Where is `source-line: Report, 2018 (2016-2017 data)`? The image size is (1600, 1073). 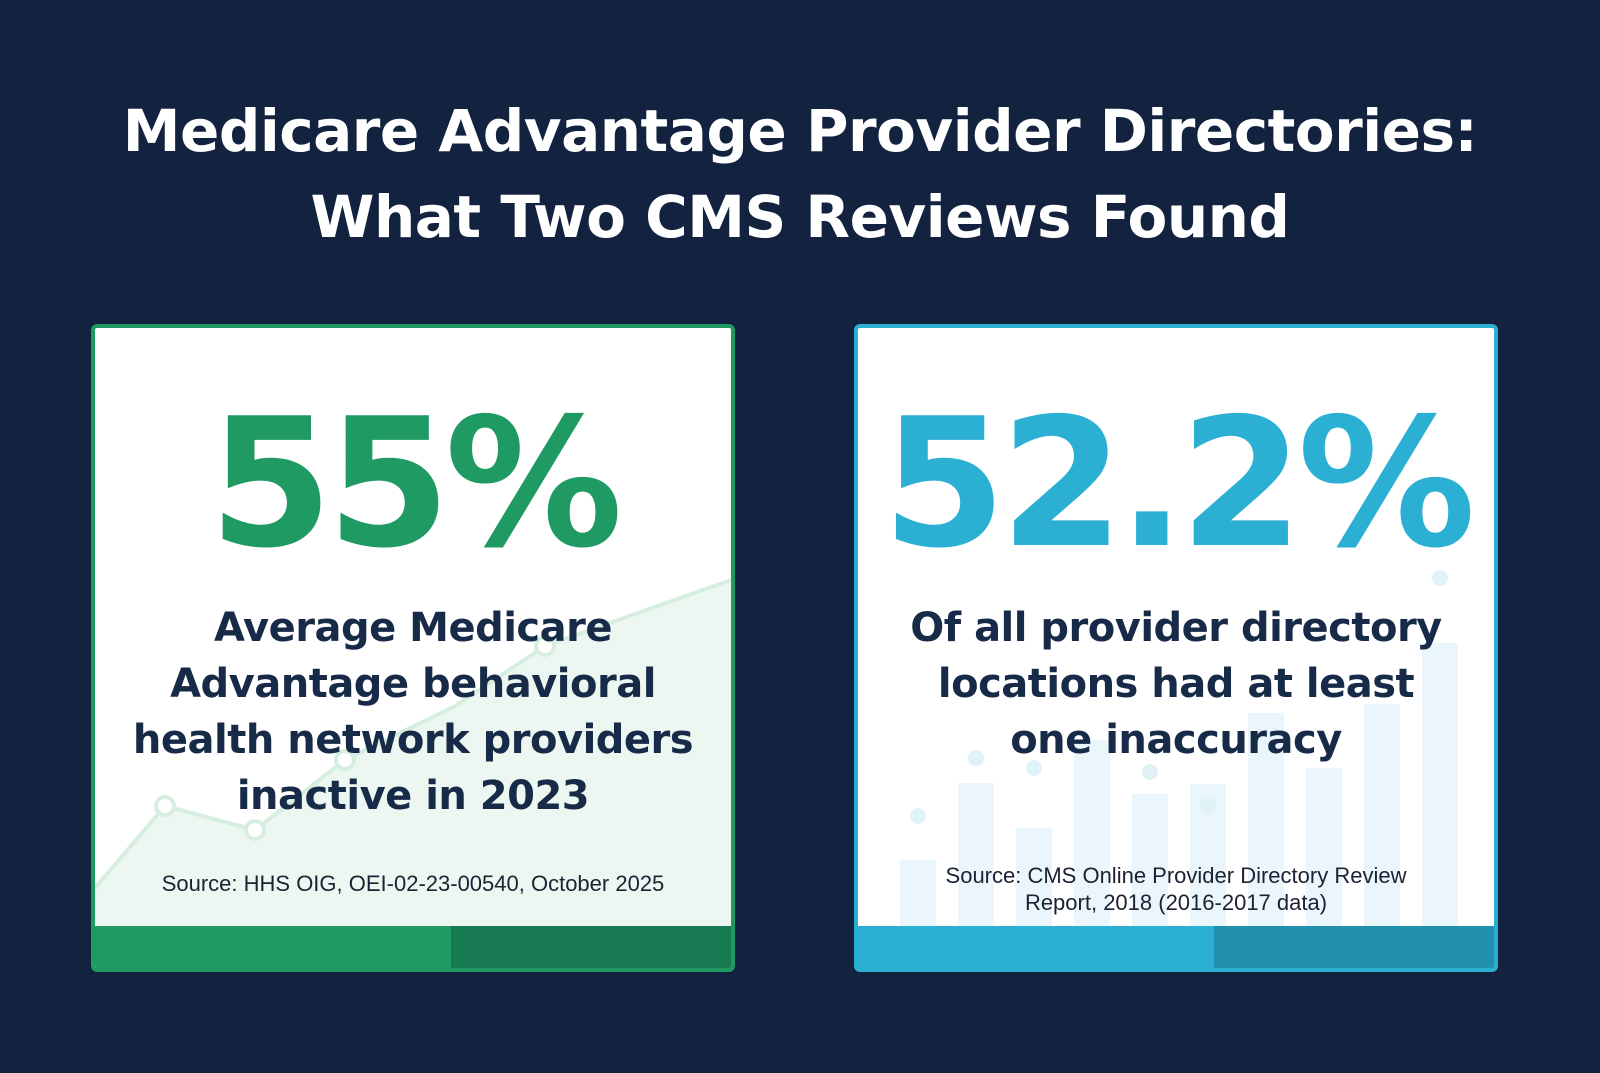 source-line: Report, 2018 (2016-2017 data) is located at coordinates (1176, 902).